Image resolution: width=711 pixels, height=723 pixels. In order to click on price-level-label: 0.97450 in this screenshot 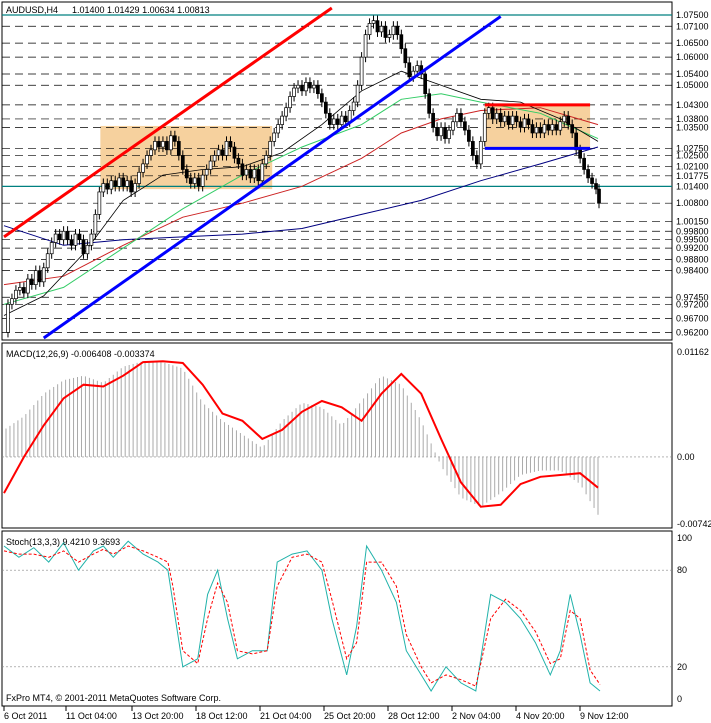, I will do `click(692, 297)`.